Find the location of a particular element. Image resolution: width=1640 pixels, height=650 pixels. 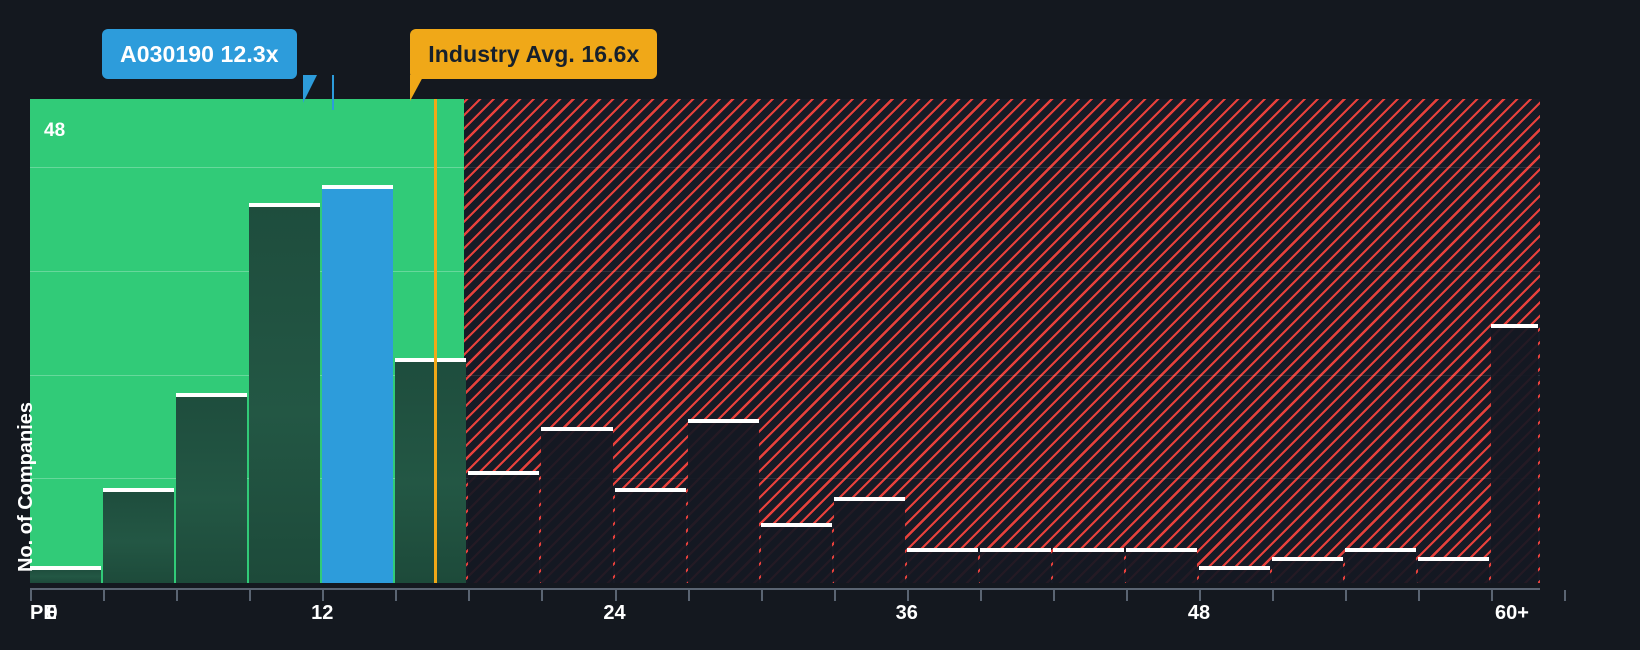

industry-callout-tail is located at coordinates (417, 88).